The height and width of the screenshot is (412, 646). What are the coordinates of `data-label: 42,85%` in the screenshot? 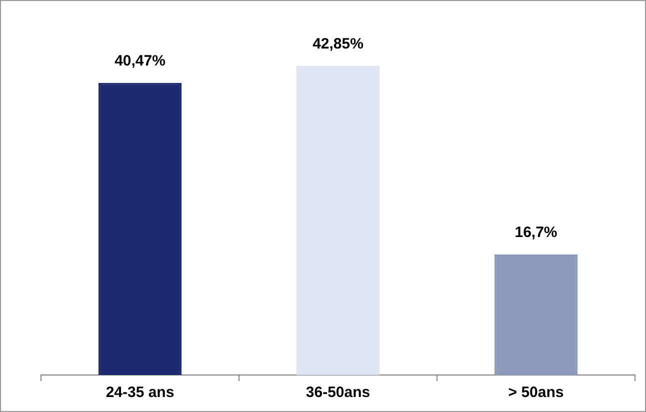 It's located at (338, 43).